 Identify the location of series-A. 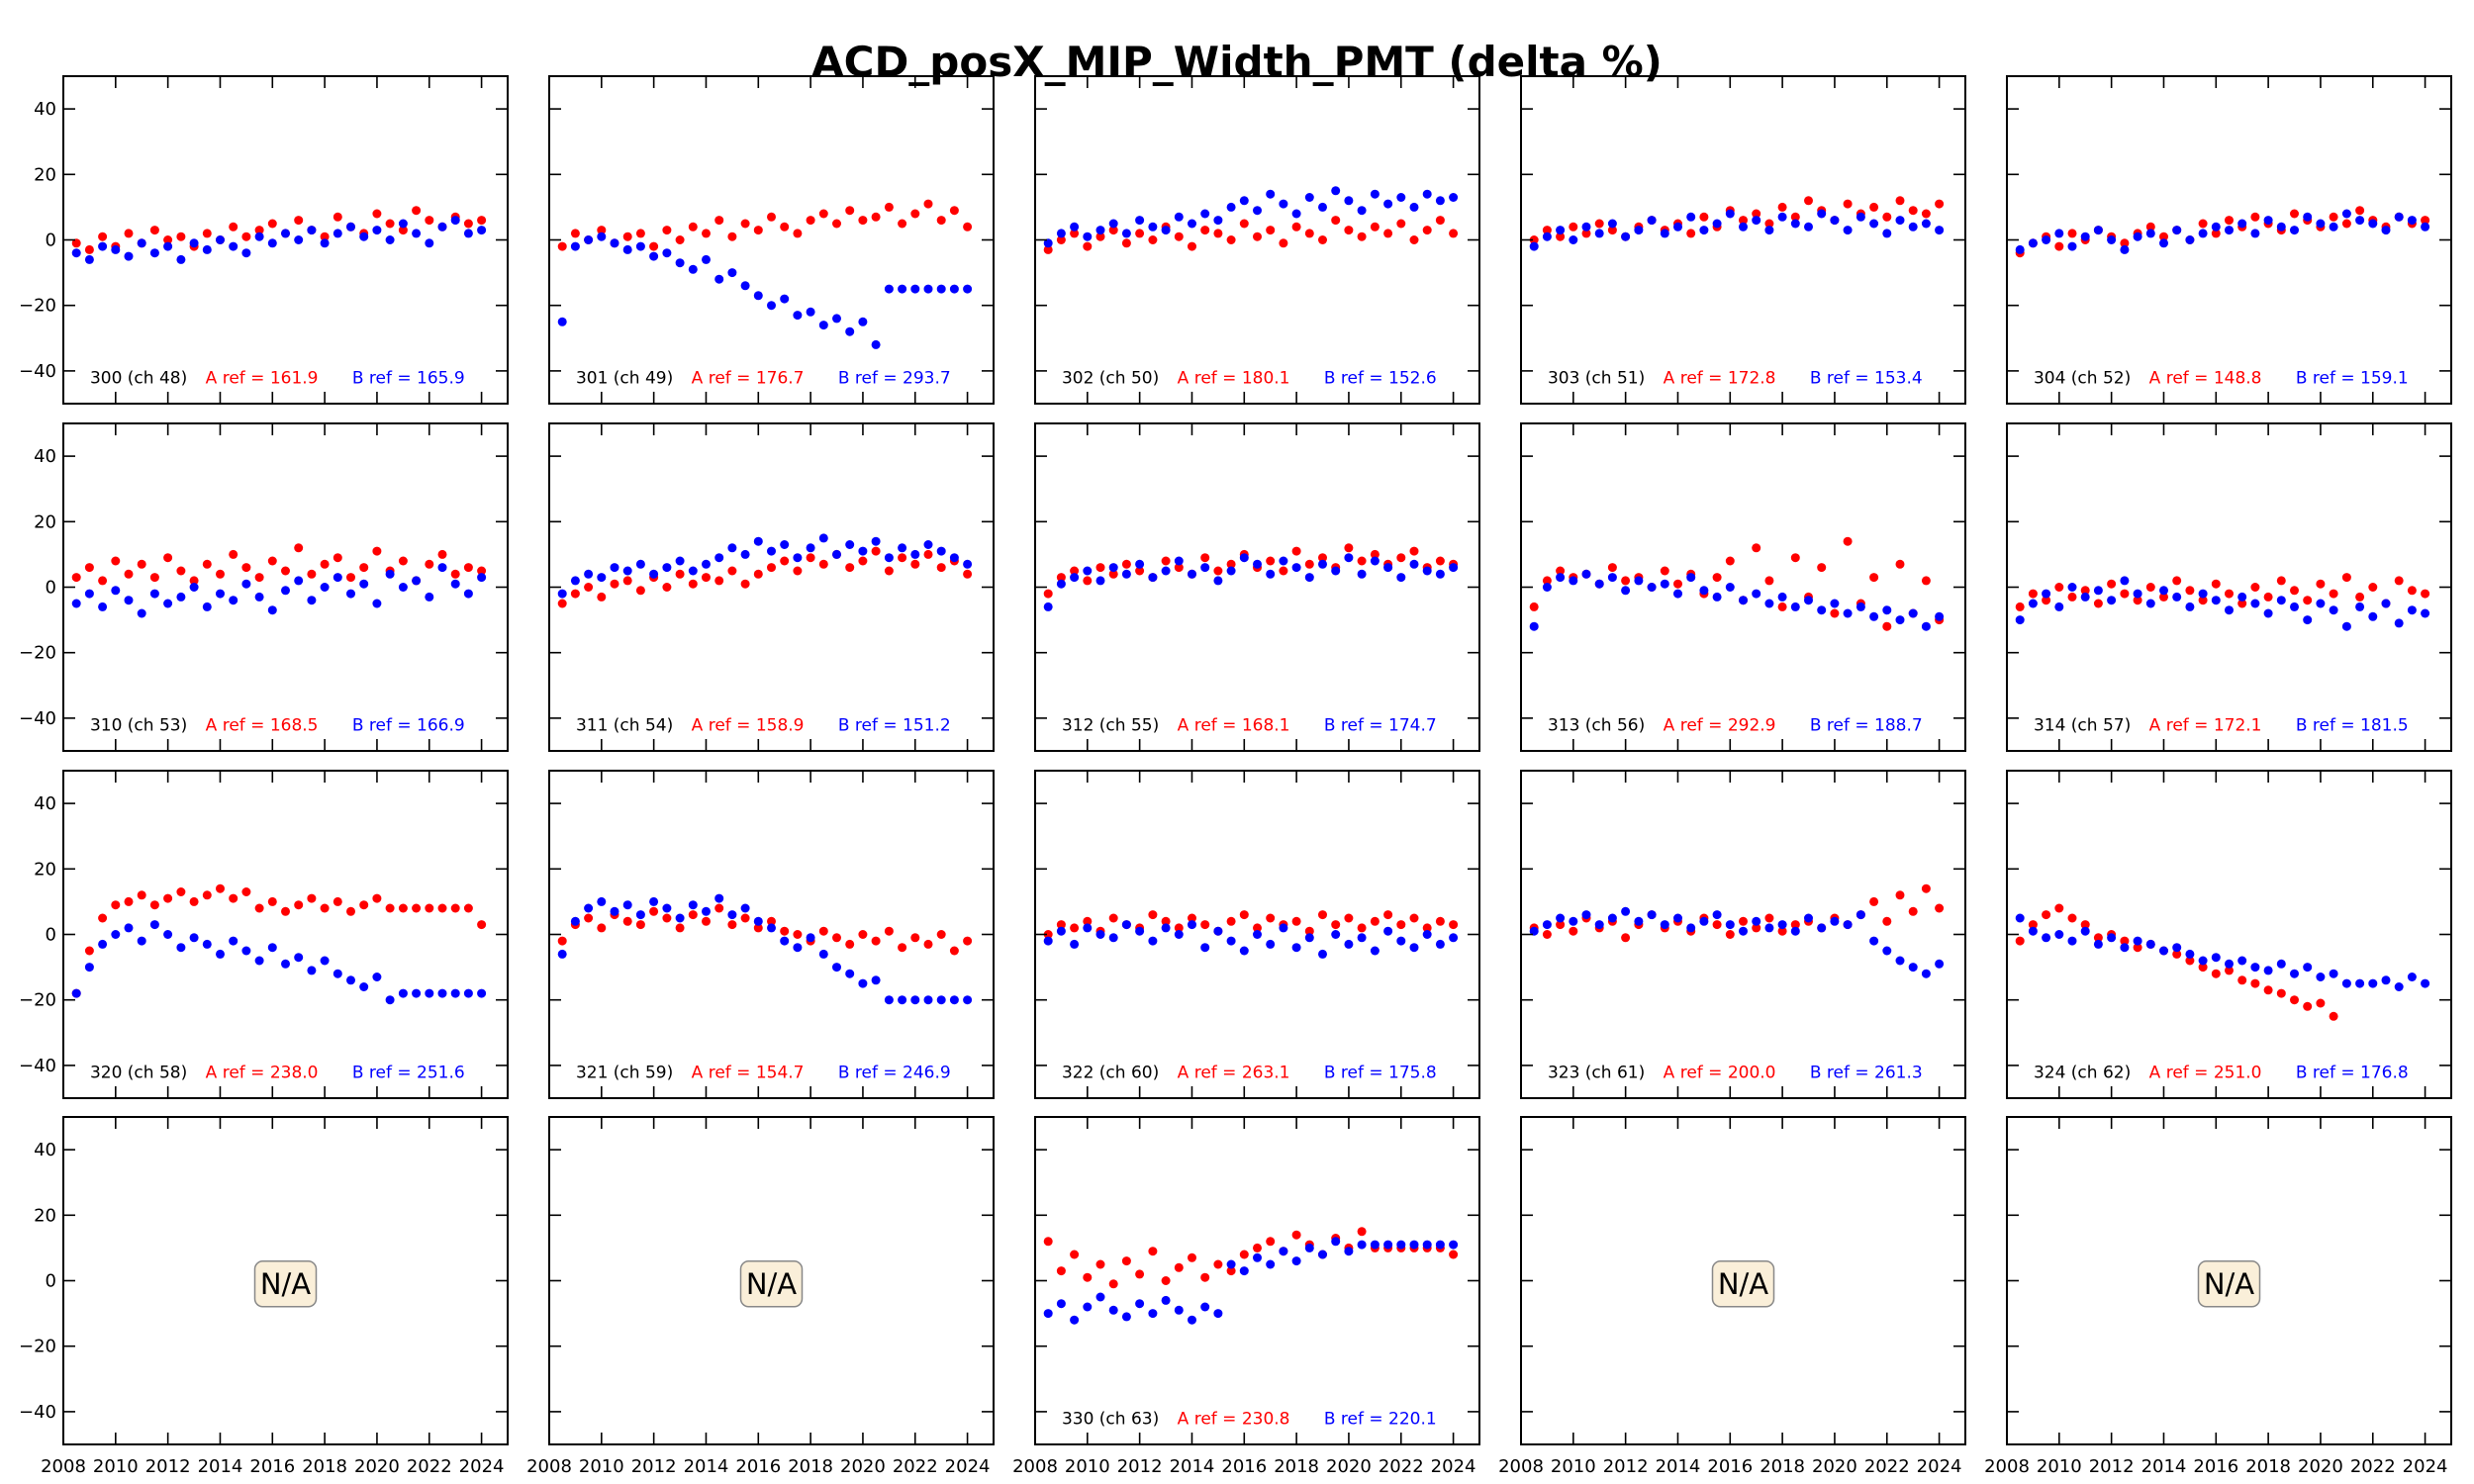
(765, 929).